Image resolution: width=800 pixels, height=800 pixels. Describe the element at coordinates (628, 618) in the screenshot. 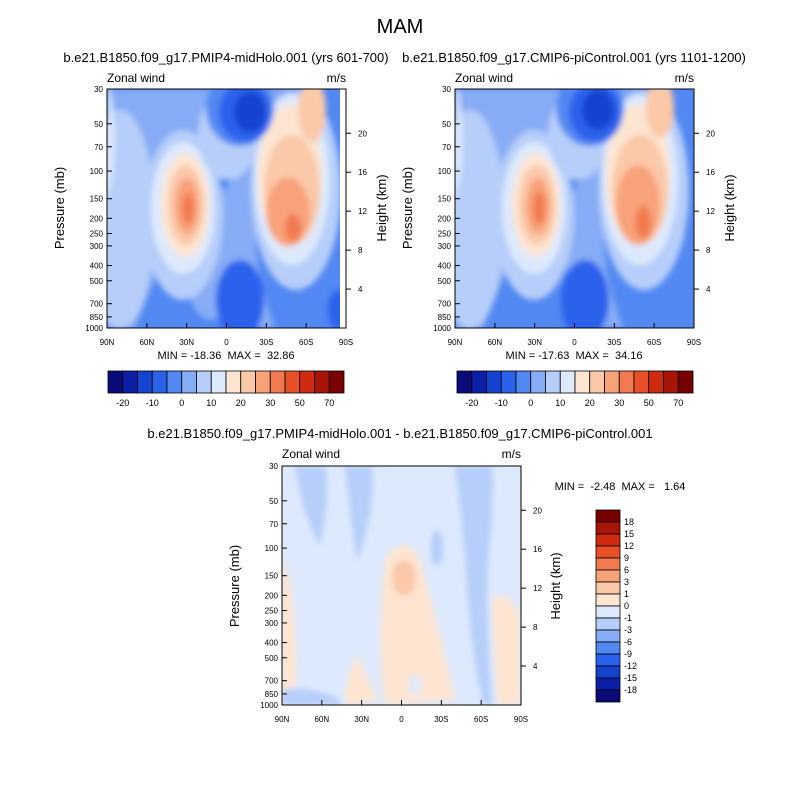

I see `colorbar-label: -1` at that location.